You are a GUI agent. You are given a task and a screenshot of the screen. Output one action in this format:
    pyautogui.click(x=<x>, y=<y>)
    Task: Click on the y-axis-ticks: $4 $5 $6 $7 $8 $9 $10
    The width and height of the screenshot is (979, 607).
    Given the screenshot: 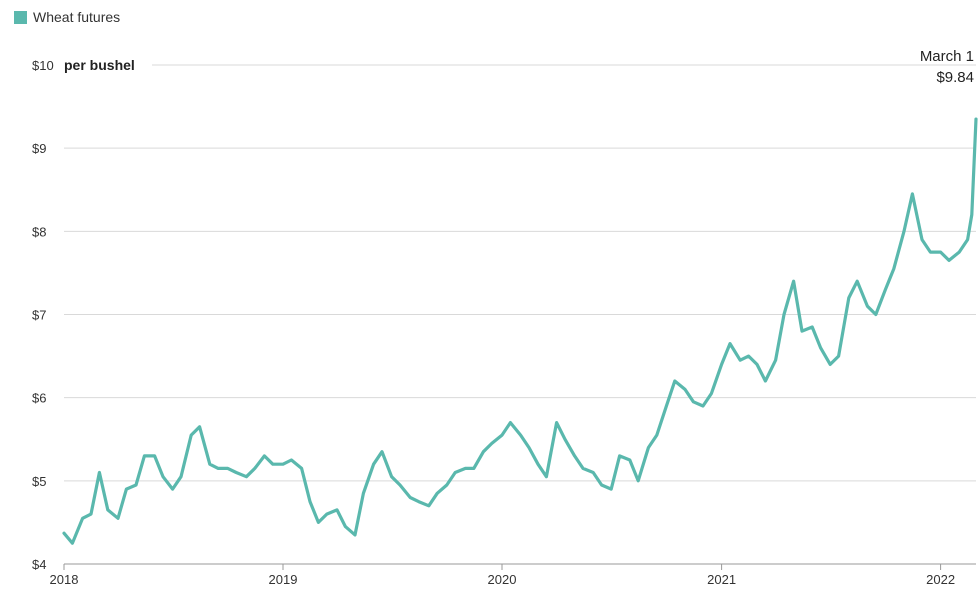 What is the action you would take?
    pyautogui.click(x=43, y=315)
    